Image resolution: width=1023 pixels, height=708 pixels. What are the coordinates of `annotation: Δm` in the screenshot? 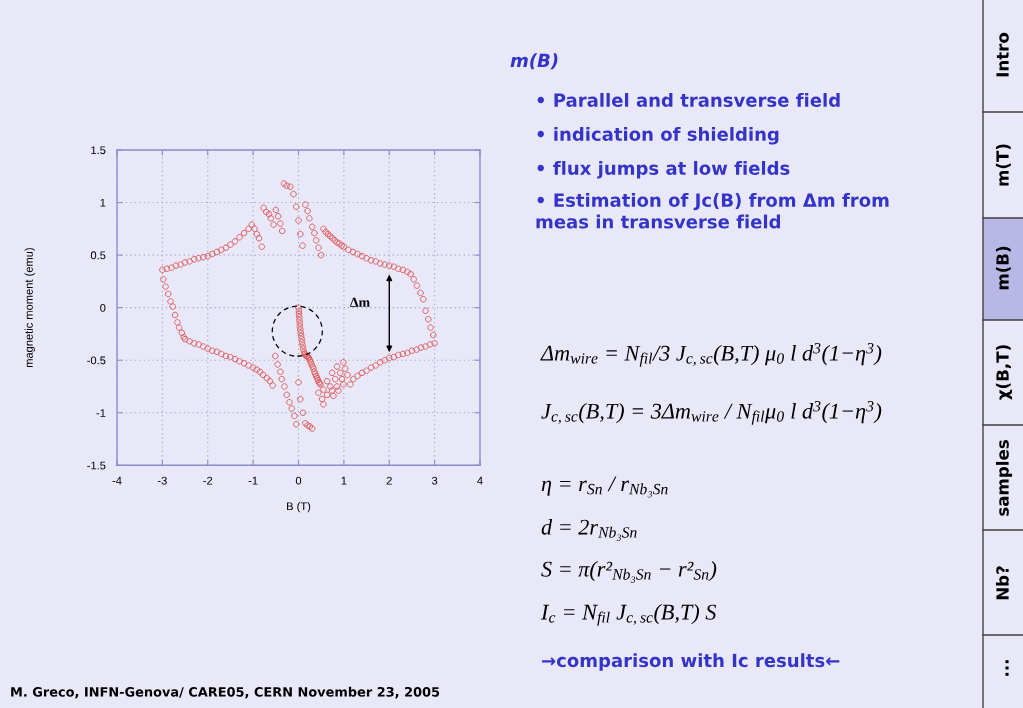 It's located at (360, 302).